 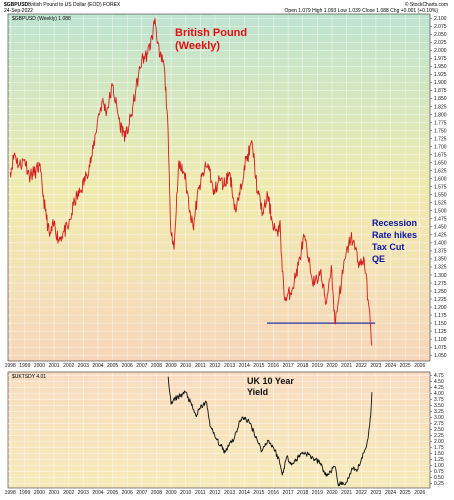 What do you see at coordinates (317, 366) in the screenshot?
I see `x-tick-label: 2019` at bounding box center [317, 366].